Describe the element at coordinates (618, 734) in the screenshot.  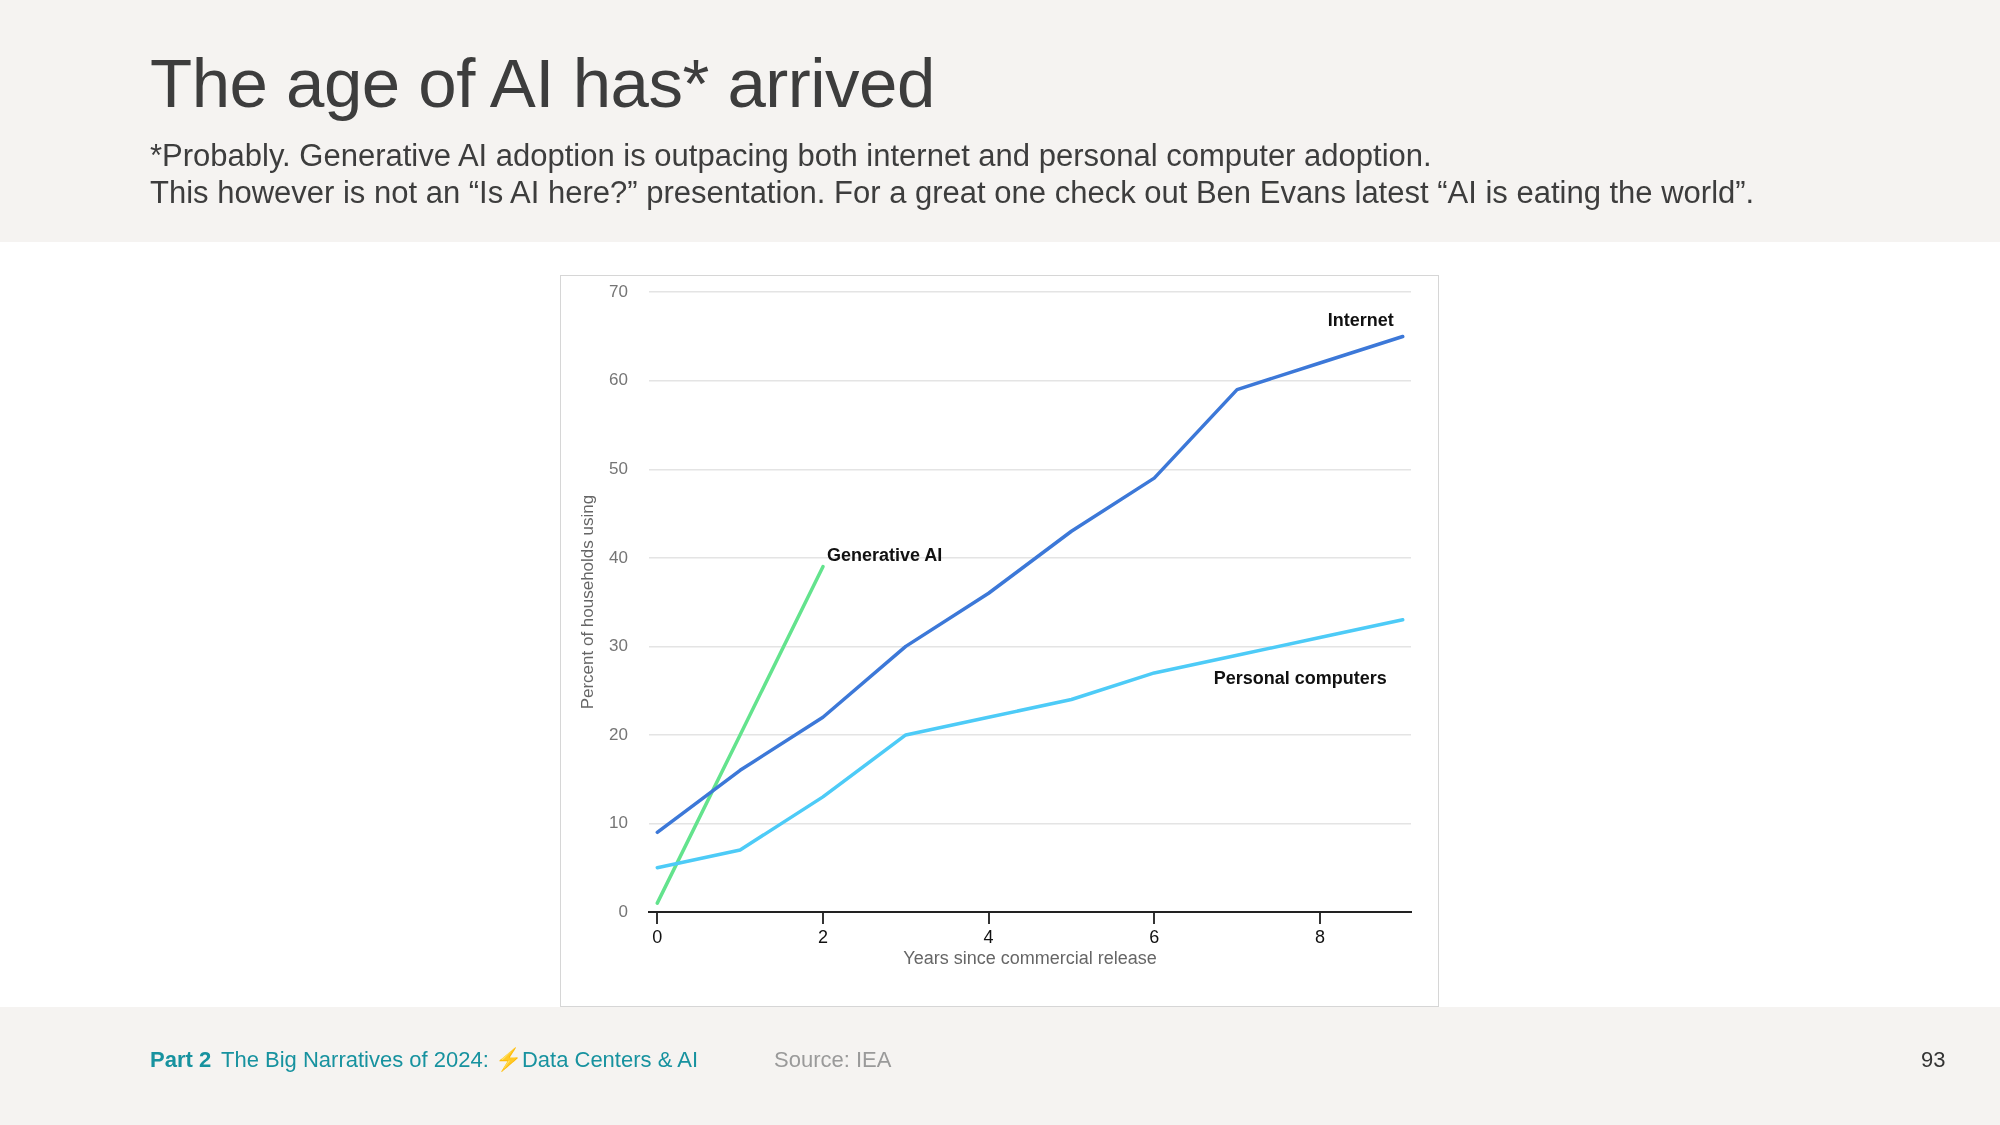
I see `y-tick-label: 20` at that location.